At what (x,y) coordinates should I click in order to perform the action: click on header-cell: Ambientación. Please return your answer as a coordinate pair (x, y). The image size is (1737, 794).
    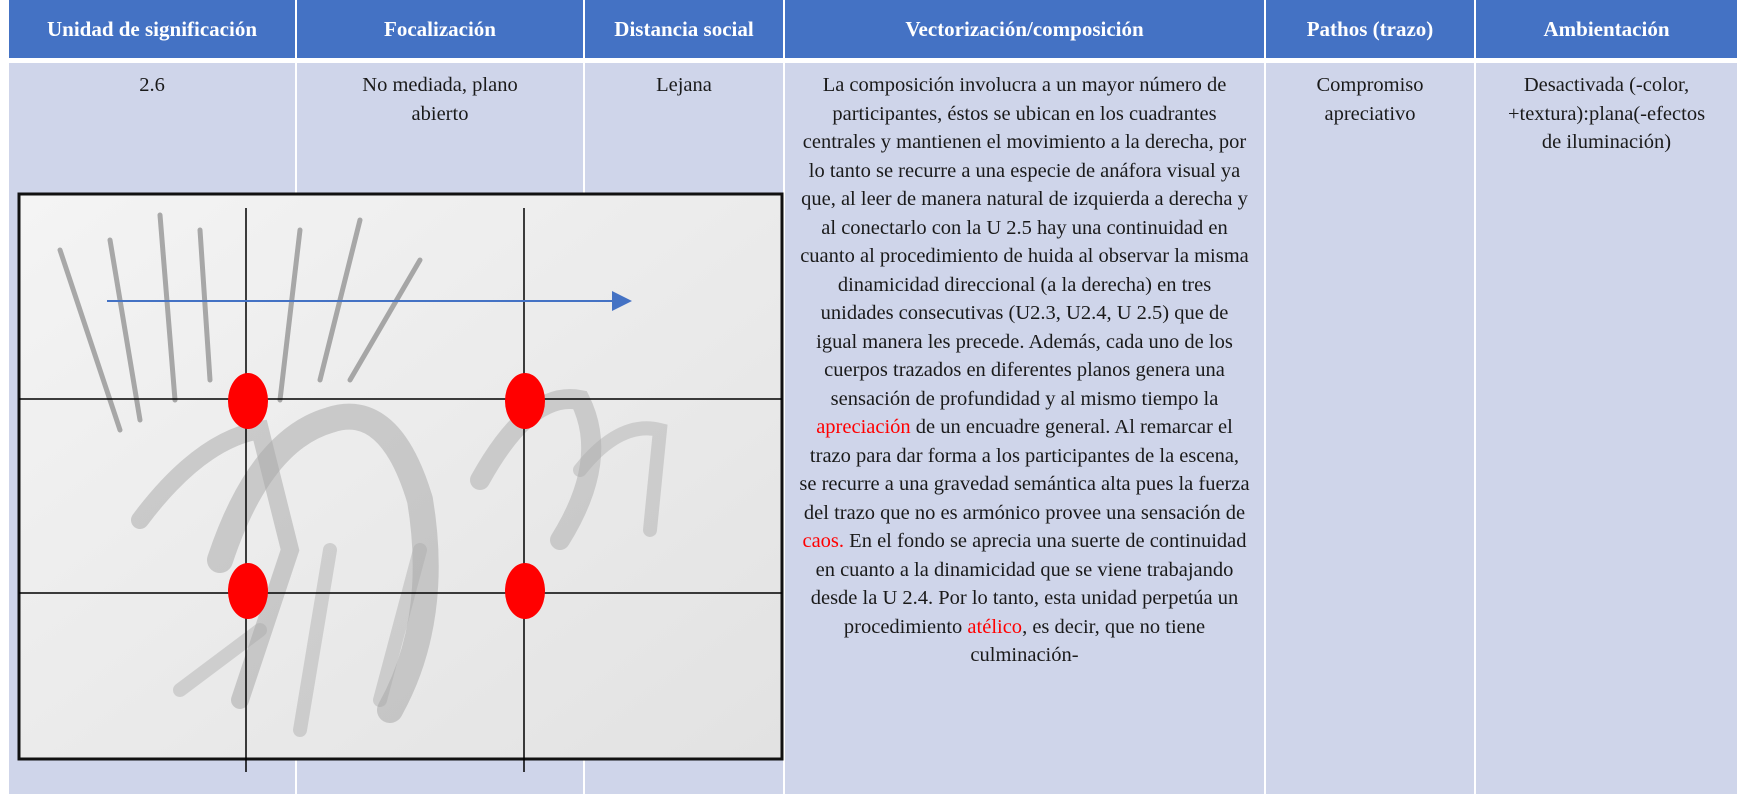
    Looking at the image, I should click on (1606, 29).